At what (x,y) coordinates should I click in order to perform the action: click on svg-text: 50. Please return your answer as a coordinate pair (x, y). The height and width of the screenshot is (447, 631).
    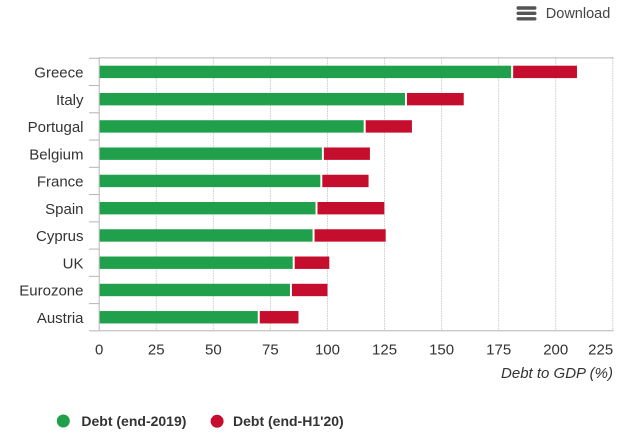
    Looking at the image, I should click on (213, 350).